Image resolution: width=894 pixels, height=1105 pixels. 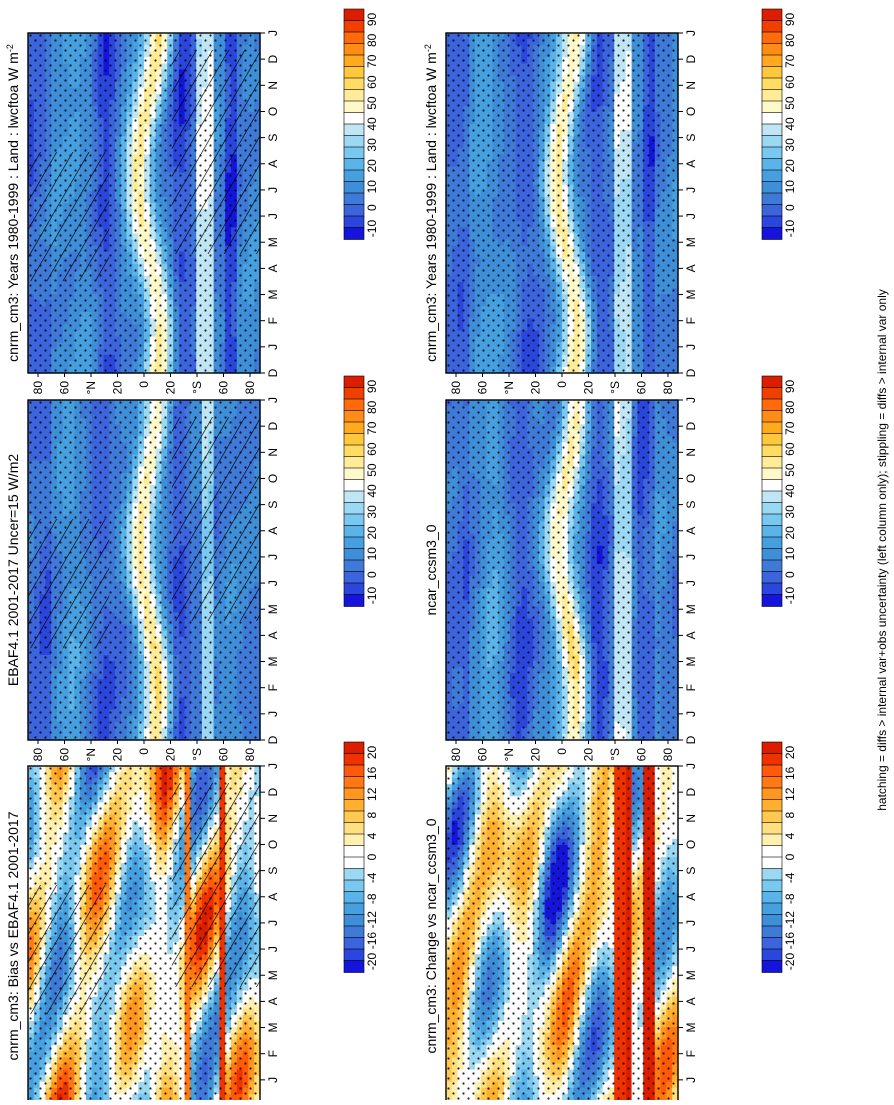 I want to click on stippling-overlay, so click(x=562, y=203).